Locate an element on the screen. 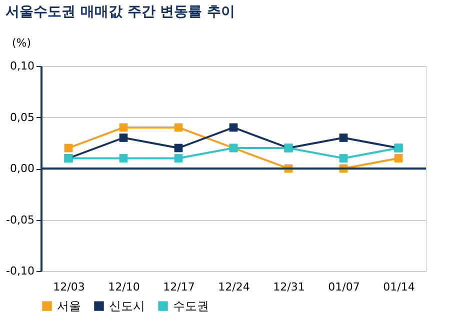 The height and width of the screenshot is (322, 450). legend-label: 수도권 is located at coordinates (191, 306).